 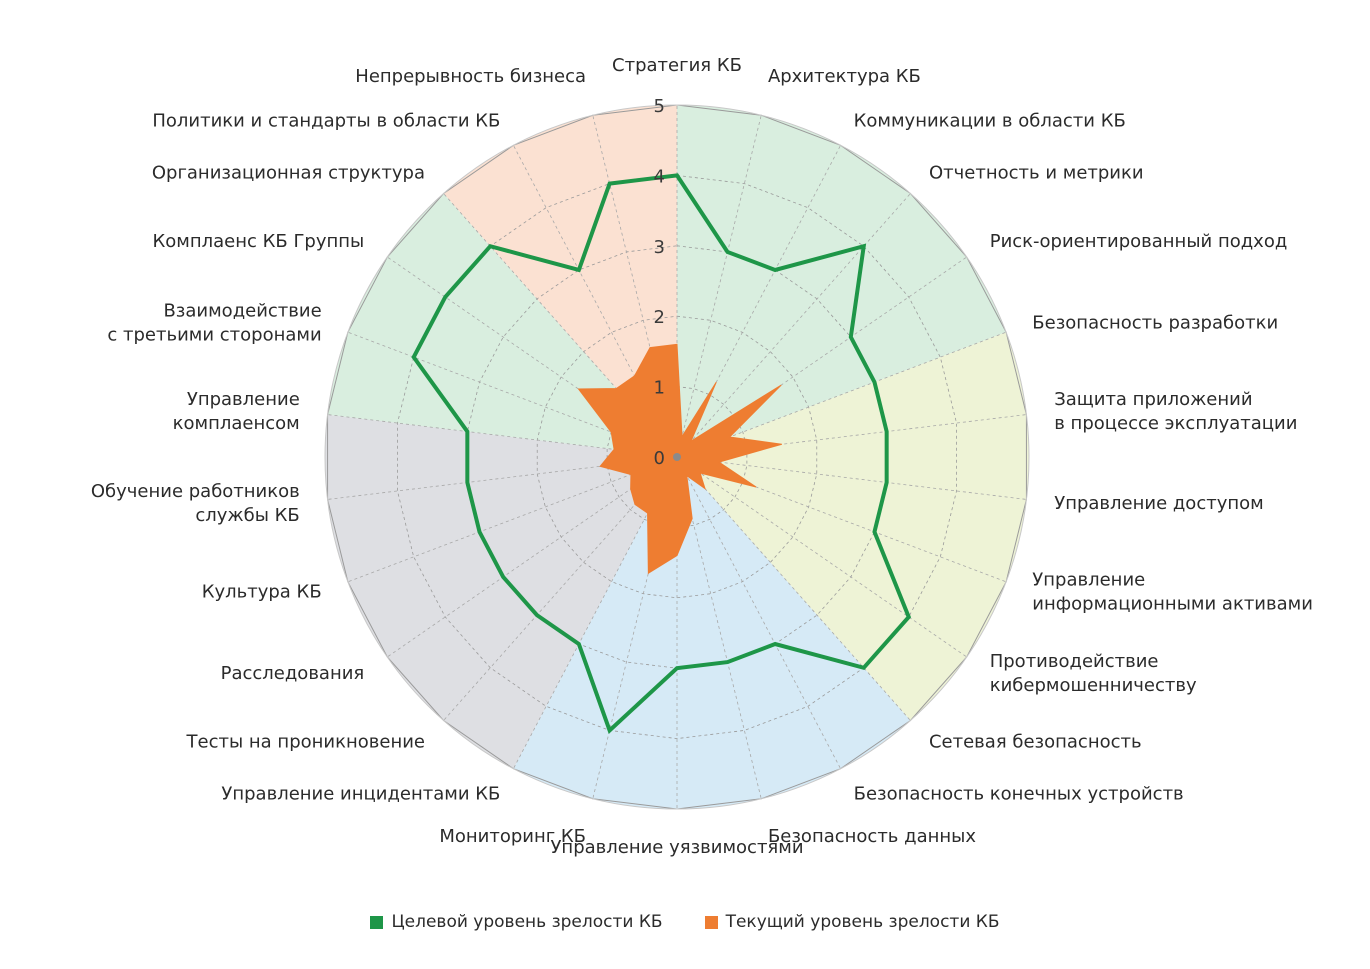 What do you see at coordinates (1172, 604) in the screenshot?
I see `category-label: информационными активами` at bounding box center [1172, 604].